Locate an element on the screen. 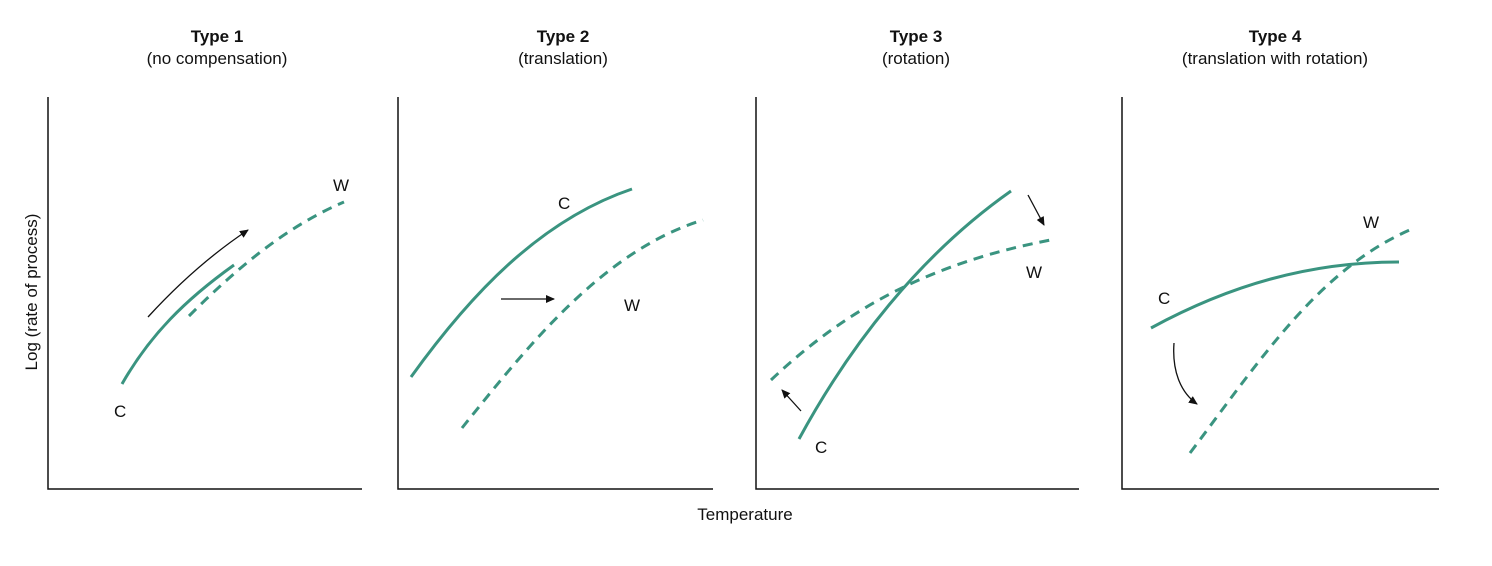 This screenshot has height=566, width=1492. x-axis-label: Temperature is located at coordinates (745, 514).